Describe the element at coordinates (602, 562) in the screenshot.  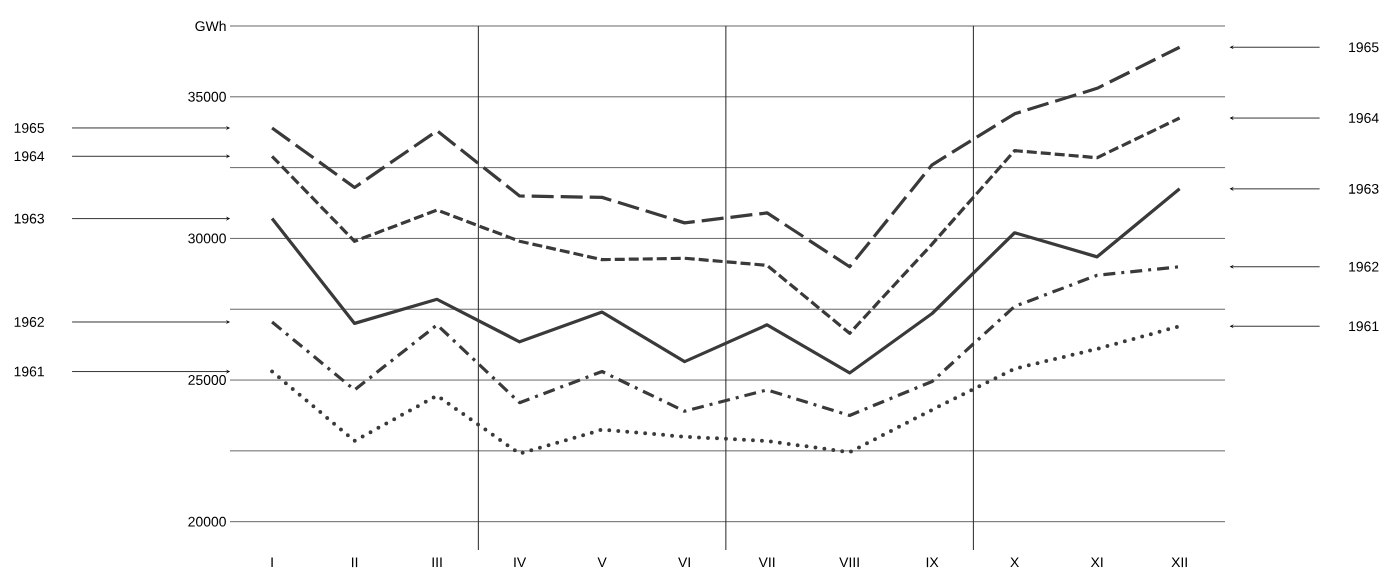
I see `x-tick-label: V` at that location.